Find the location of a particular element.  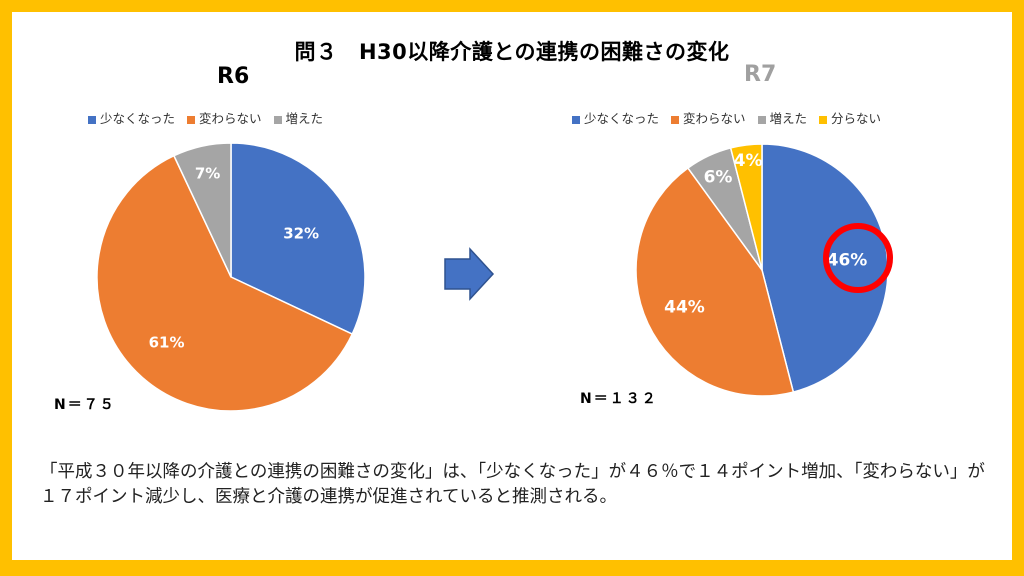

highlight-circle is located at coordinates (858, 258).